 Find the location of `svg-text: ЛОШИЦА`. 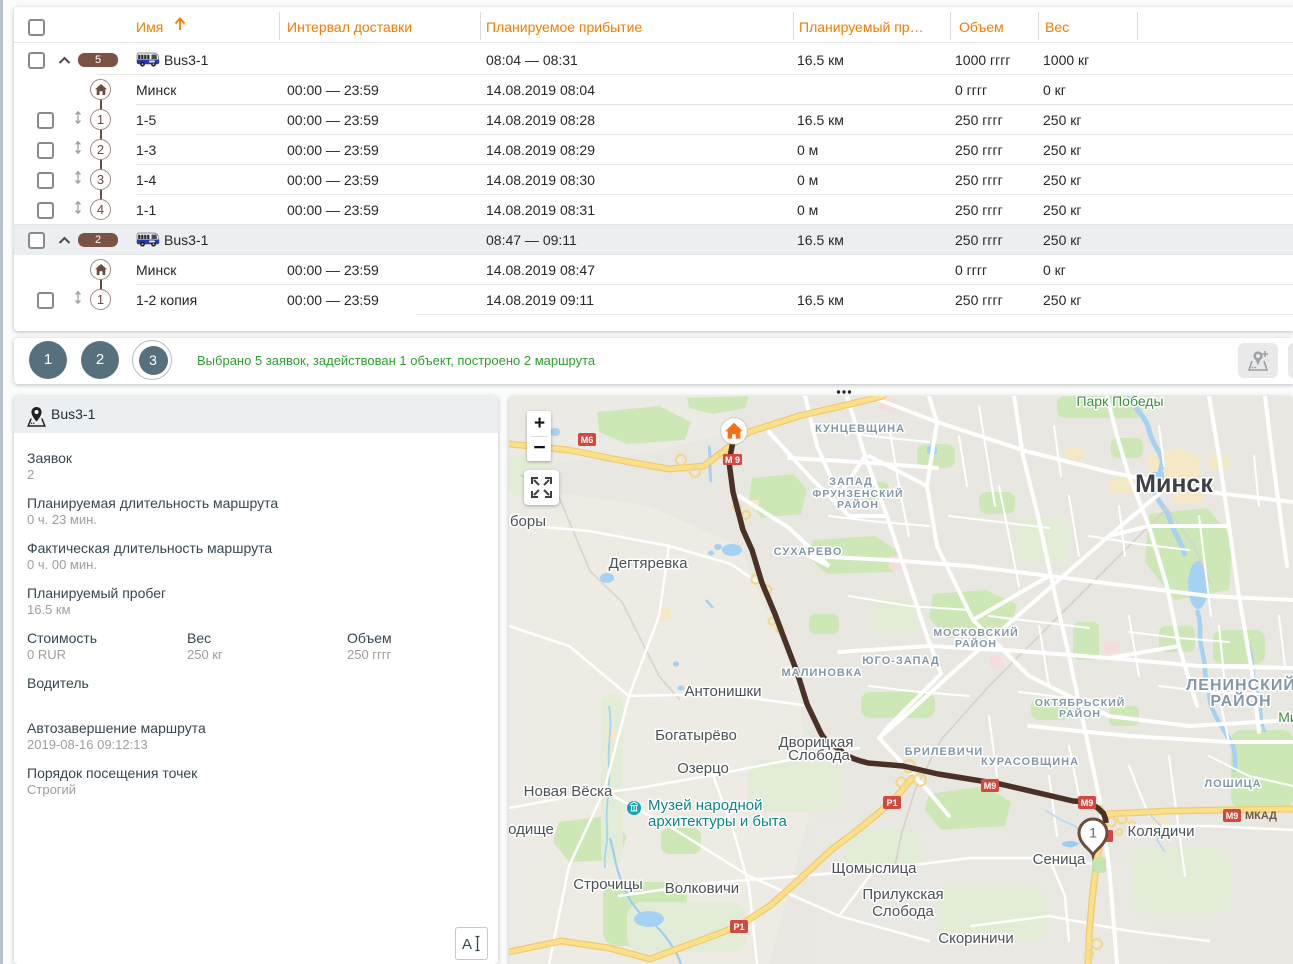

svg-text: ЛОШИЦА is located at coordinates (1232, 784).